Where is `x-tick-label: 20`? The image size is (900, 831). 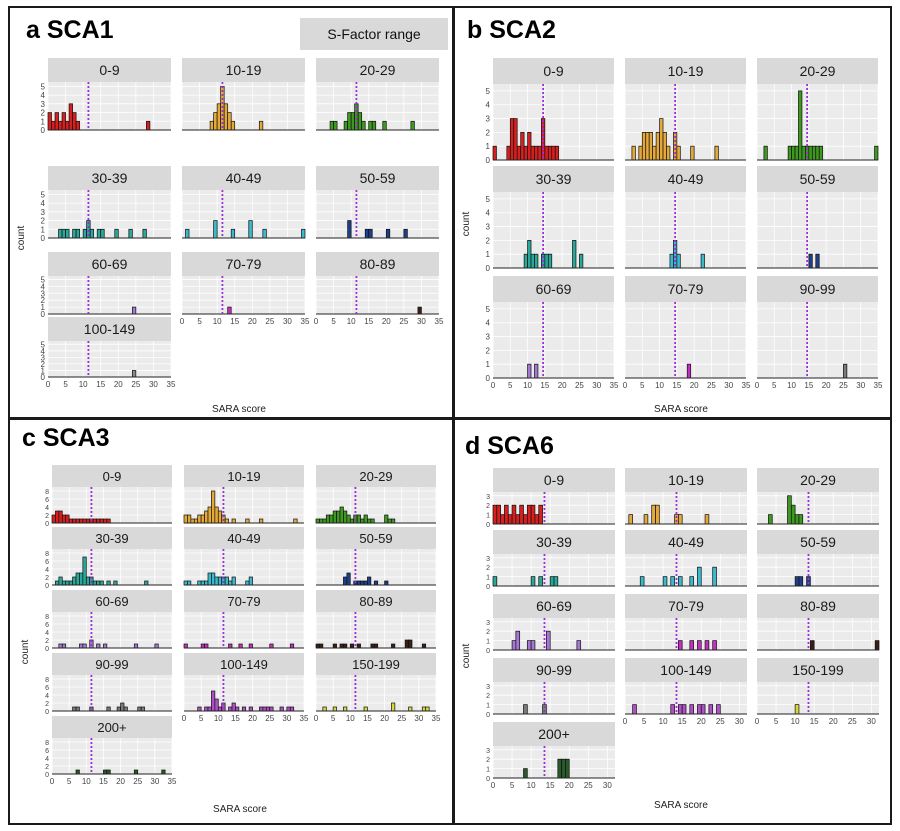
x-tick-label: 20 is located at coordinates (569, 785).